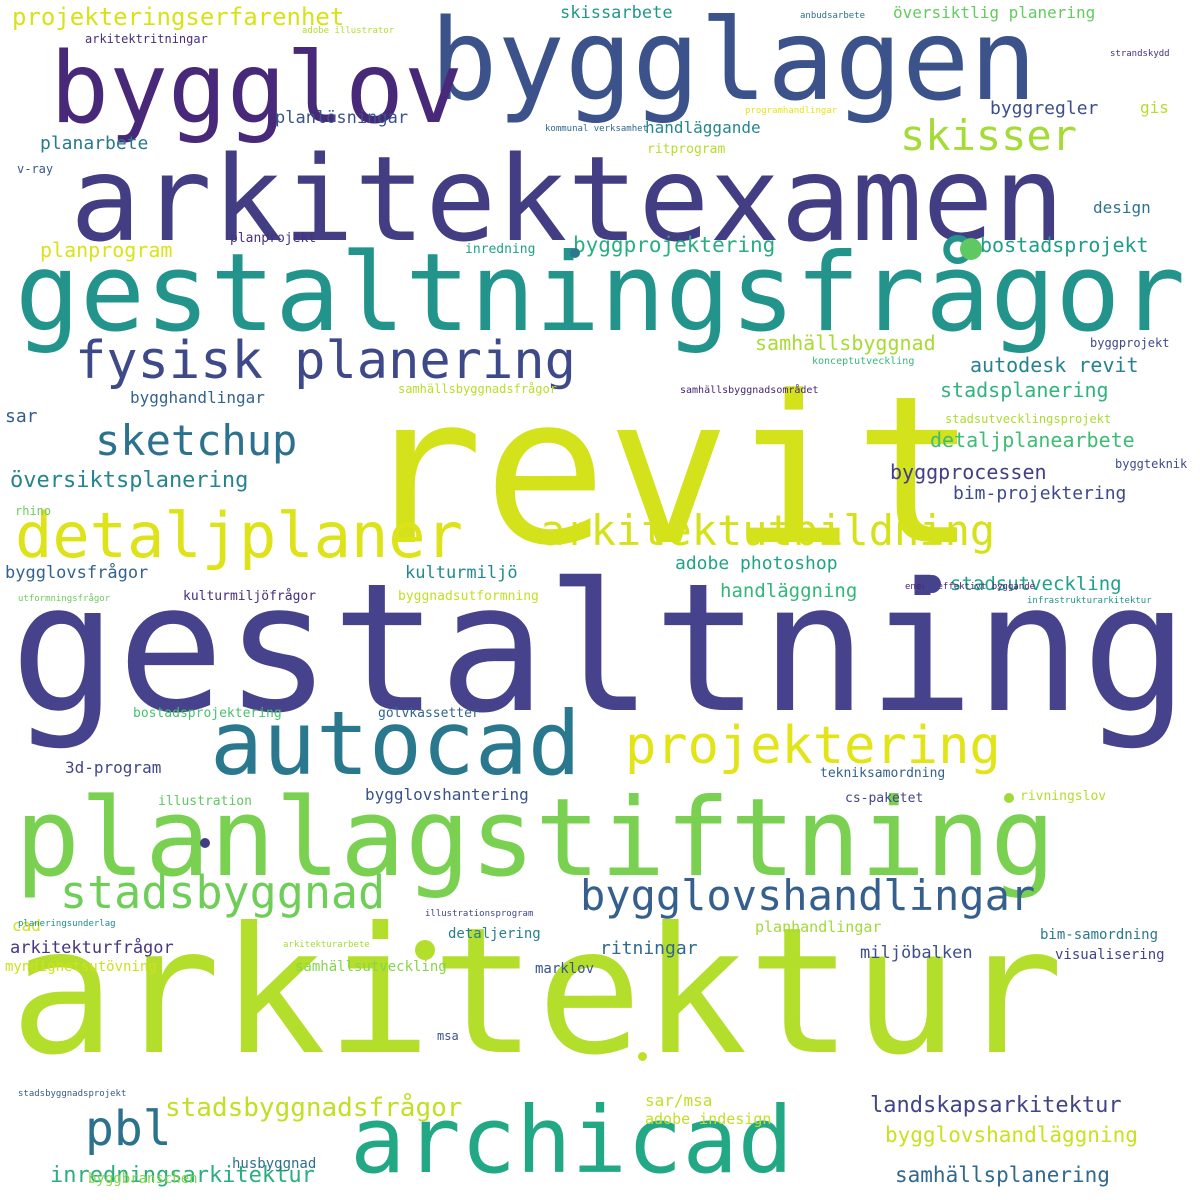 This screenshot has width=1200, height=1200. I want to click on word-byggteknik: byggteknik, so click(1151, 464).